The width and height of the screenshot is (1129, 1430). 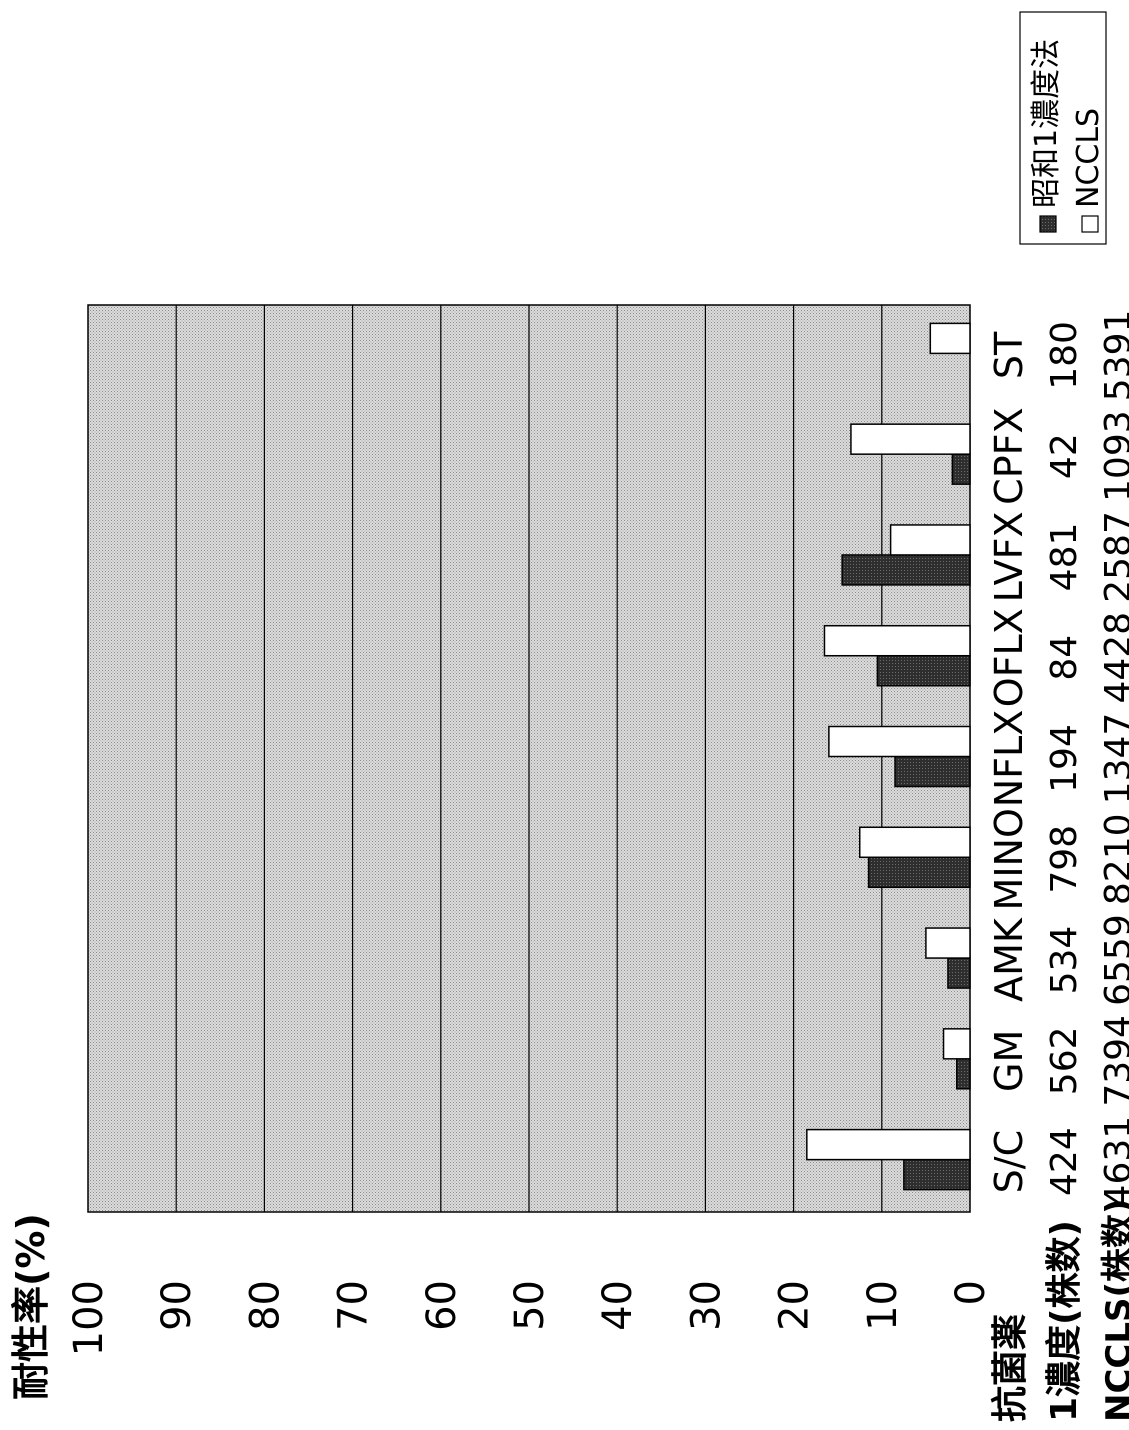 I want to click on count-nccls-label: 7394, so click(x=1113, y=1061).